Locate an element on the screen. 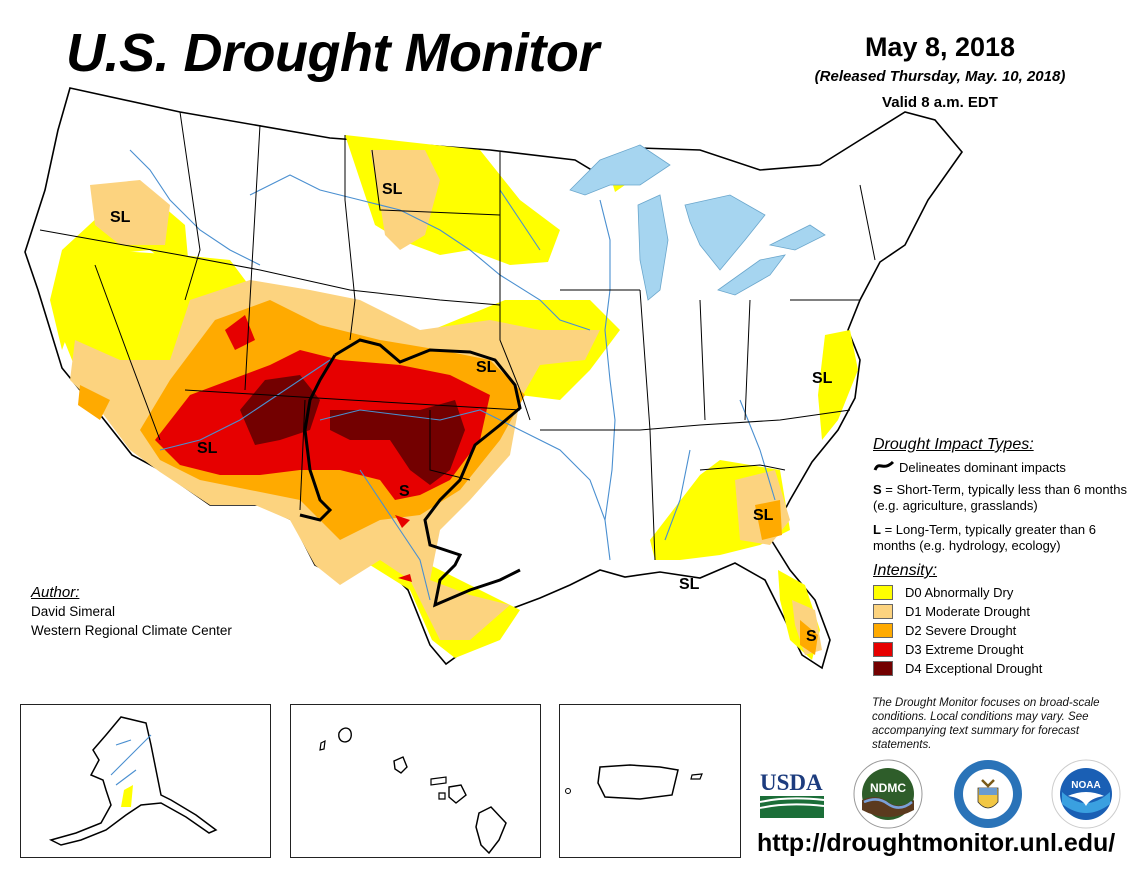 This screenshot has height=880, width=1140. impact-label-florida: S is located at coordinates (811, 636).